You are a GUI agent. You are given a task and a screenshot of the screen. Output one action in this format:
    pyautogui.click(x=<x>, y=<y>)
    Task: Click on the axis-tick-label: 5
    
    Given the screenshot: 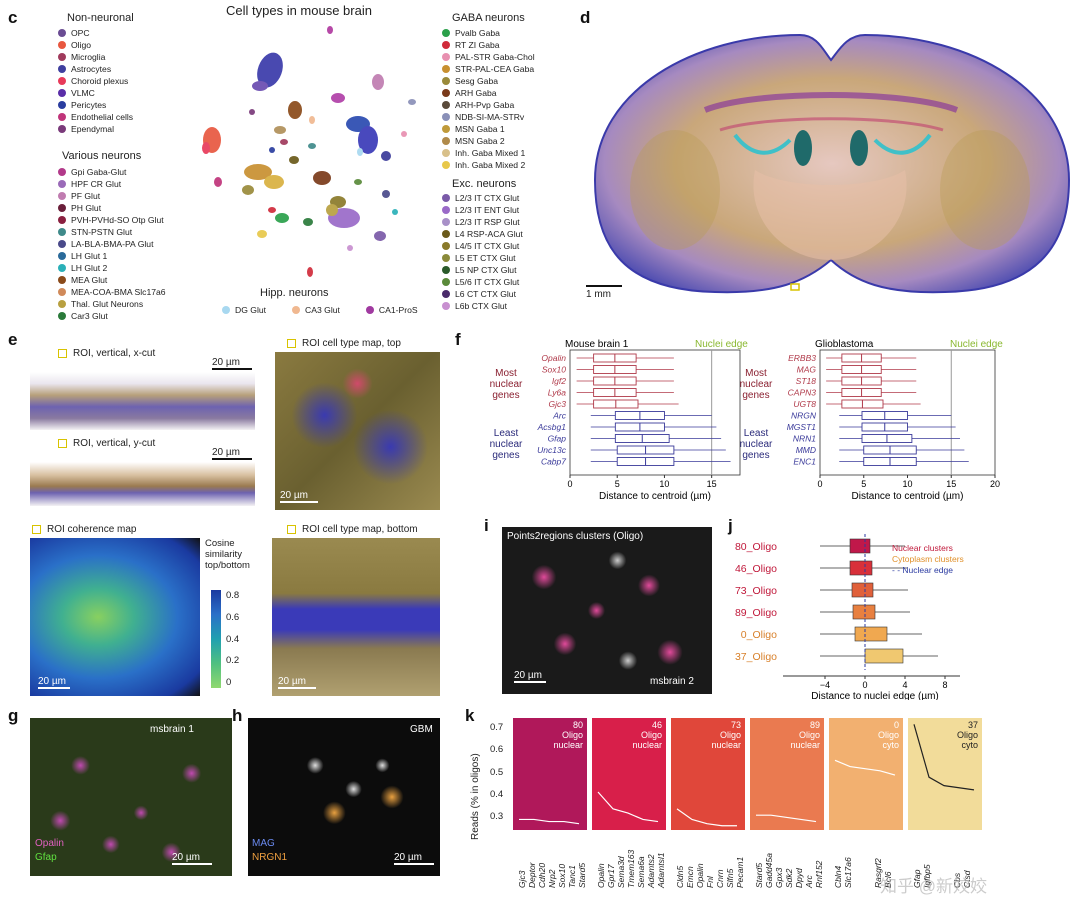 What is the action you would take?
    pyautogui.click(x=617, y=484)
    